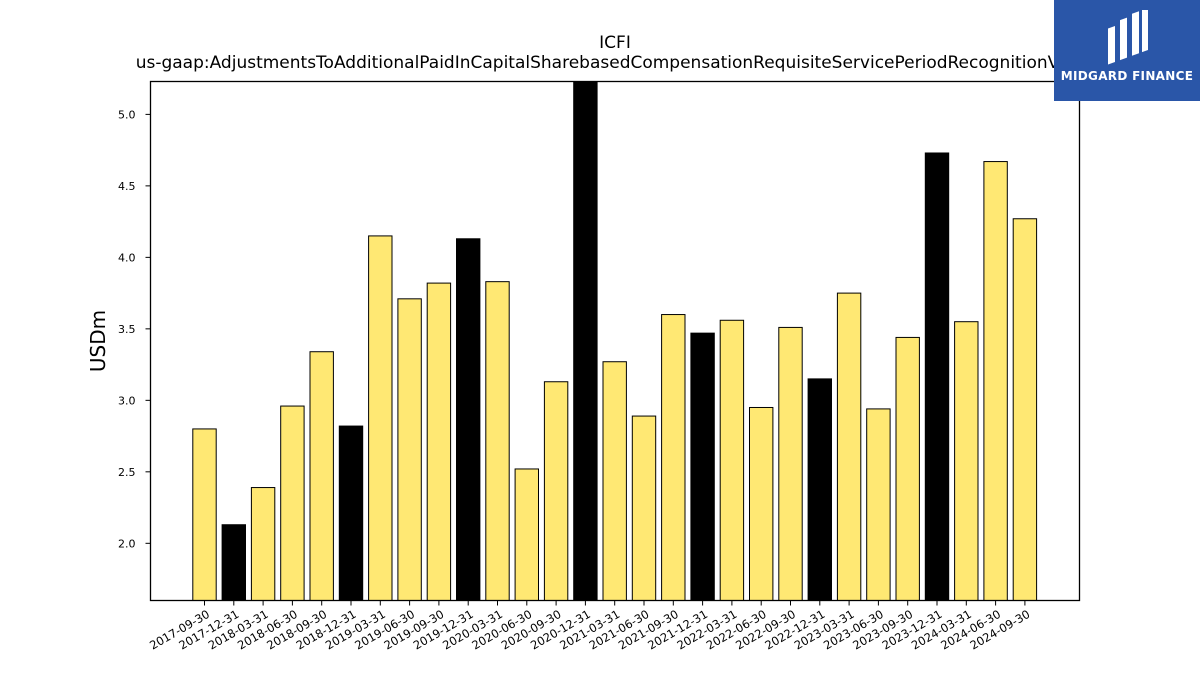 The width and height of the screenshot is (1200, 675). What do you see at coordinates (98, 341) in the screenshot?
I see `y-axis-label: USDm` at bounding box center [98, 341].